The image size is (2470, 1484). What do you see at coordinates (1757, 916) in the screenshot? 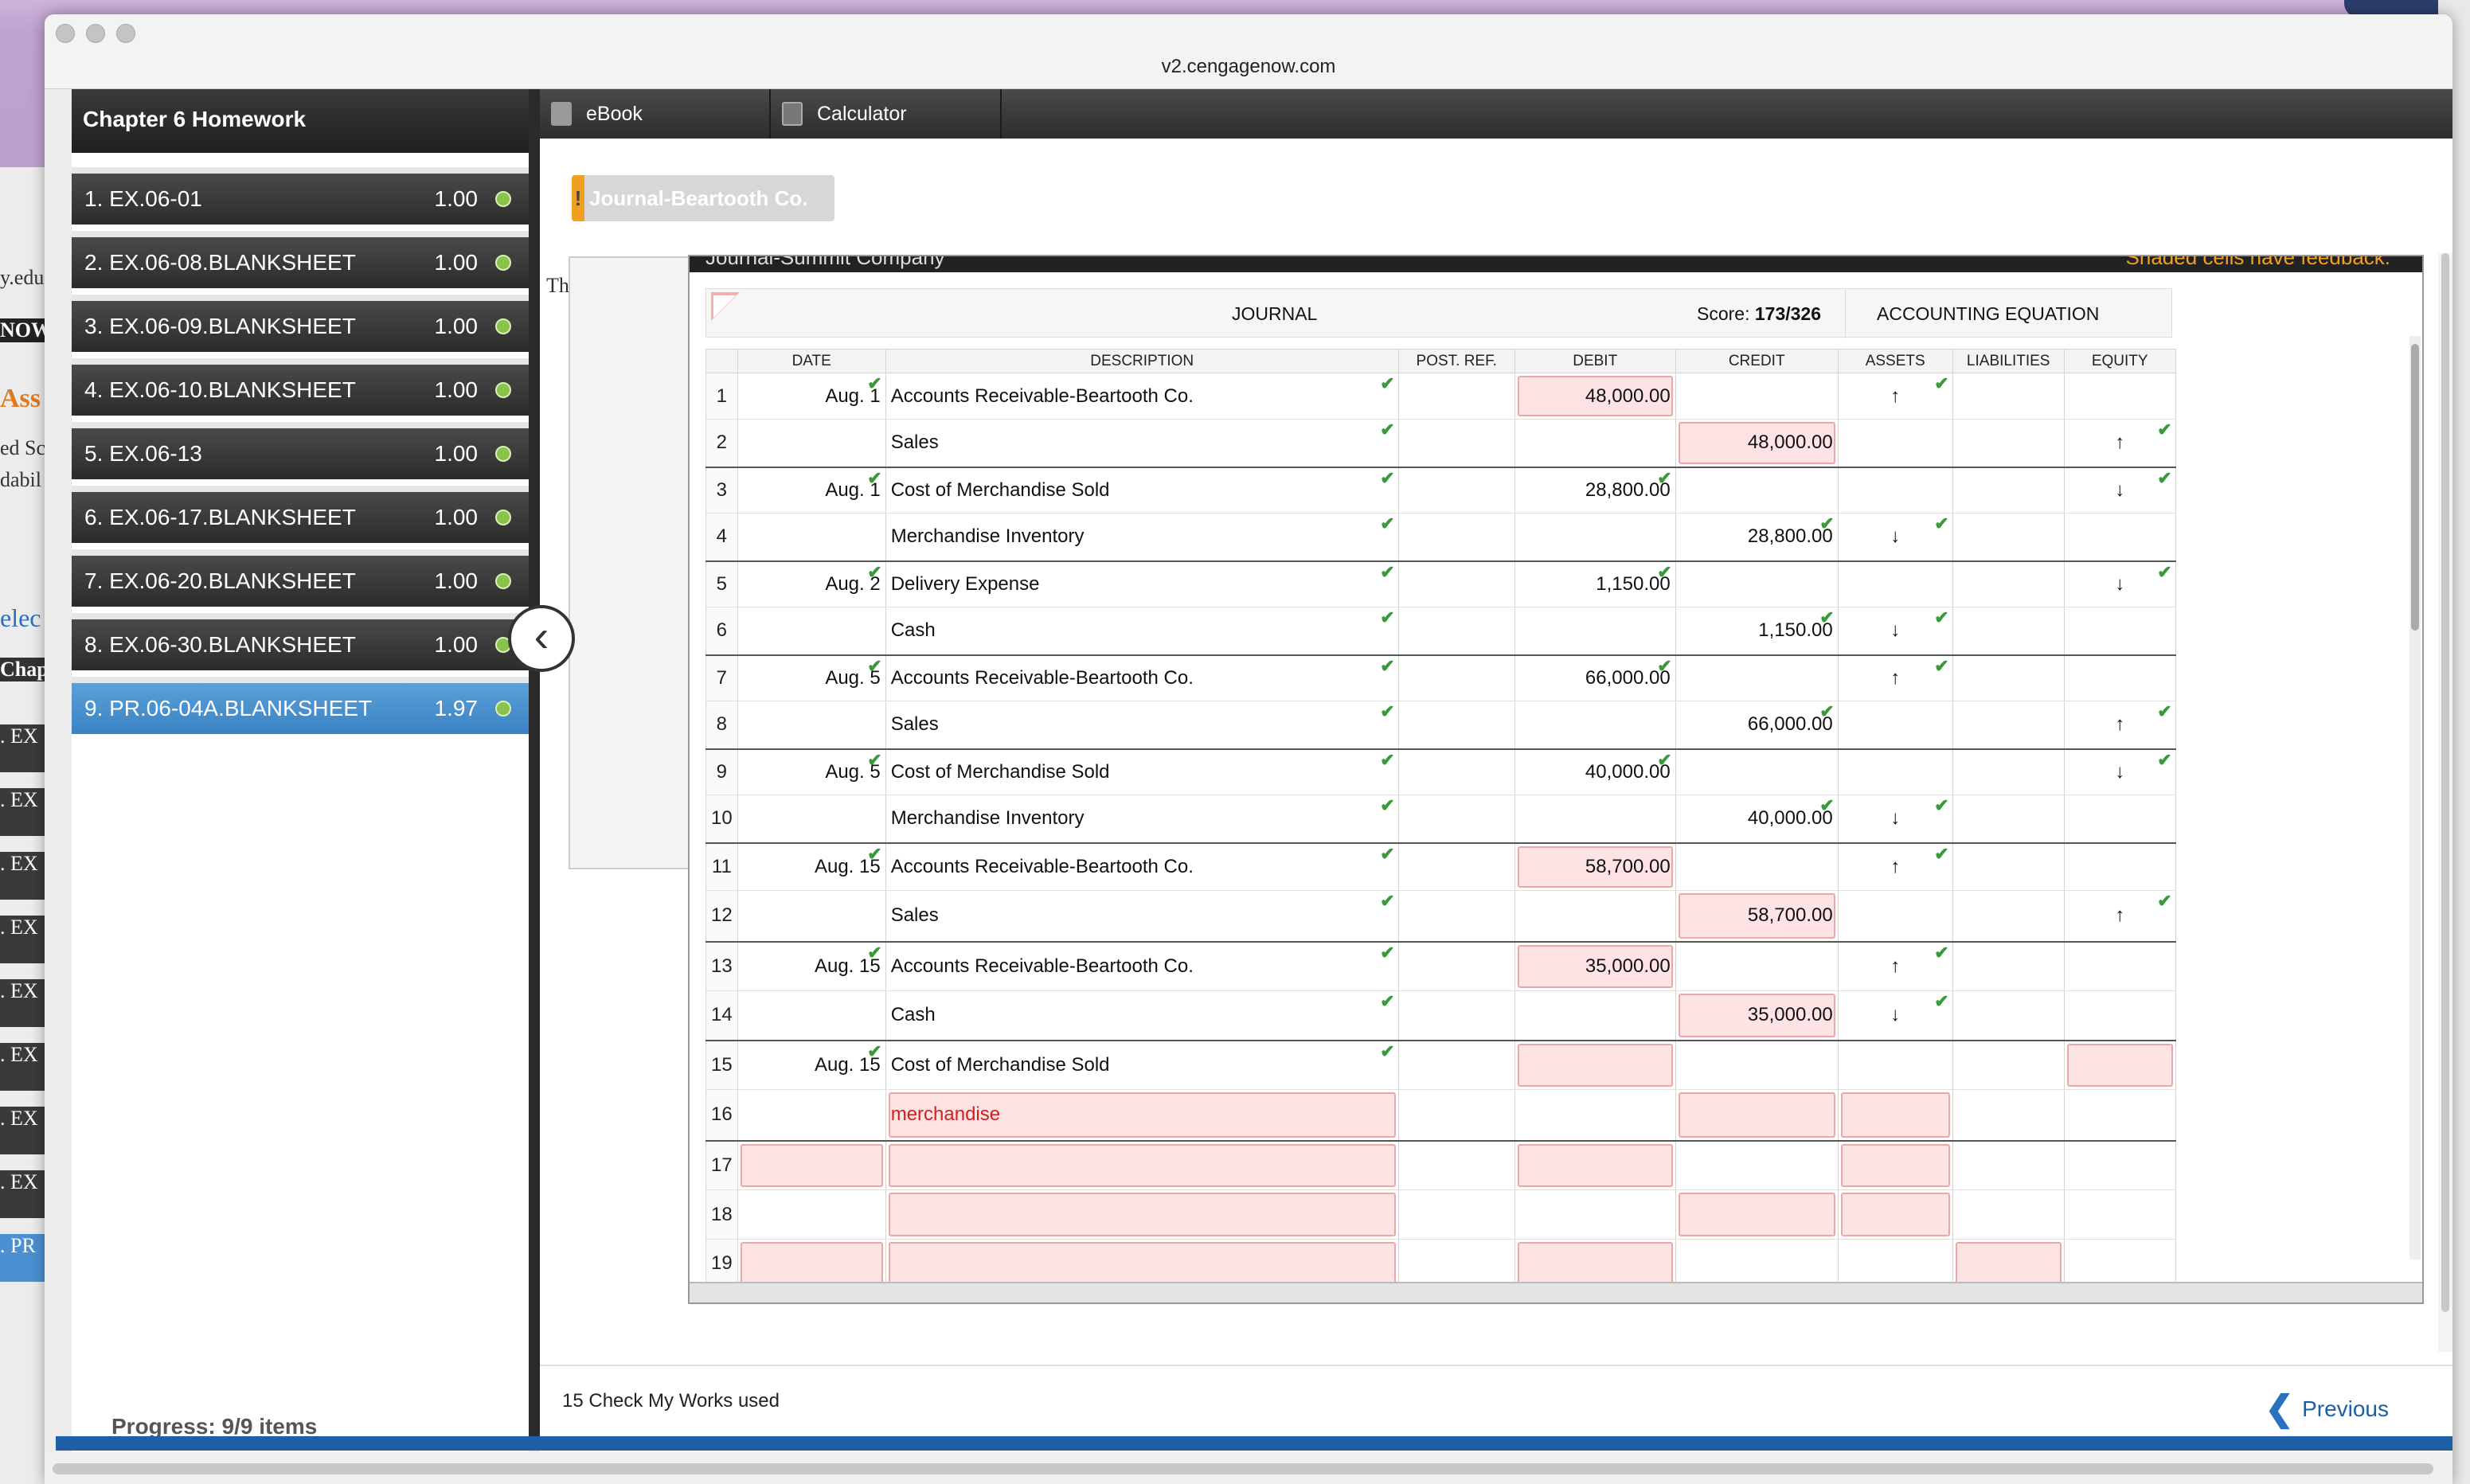
I see `credit-cell: 58,700.00` at bounding box center [1757, 916].